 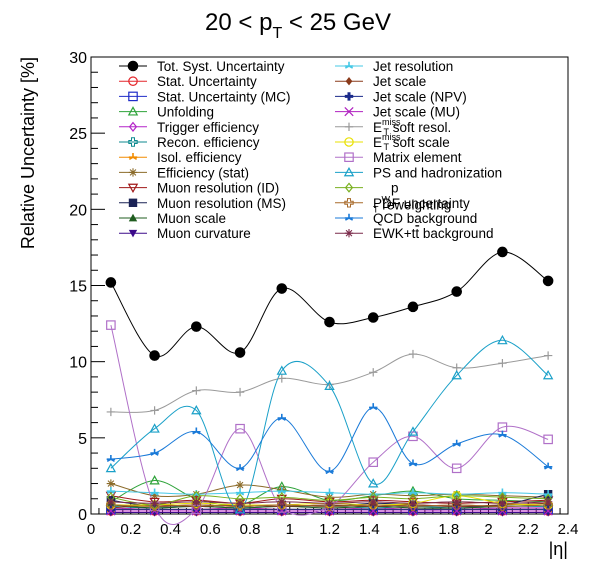 What do you see at coordinates (208, 127) in the screenshot?
I see `legend-label: Trigger efficiency` at bounding box center [208, 127].